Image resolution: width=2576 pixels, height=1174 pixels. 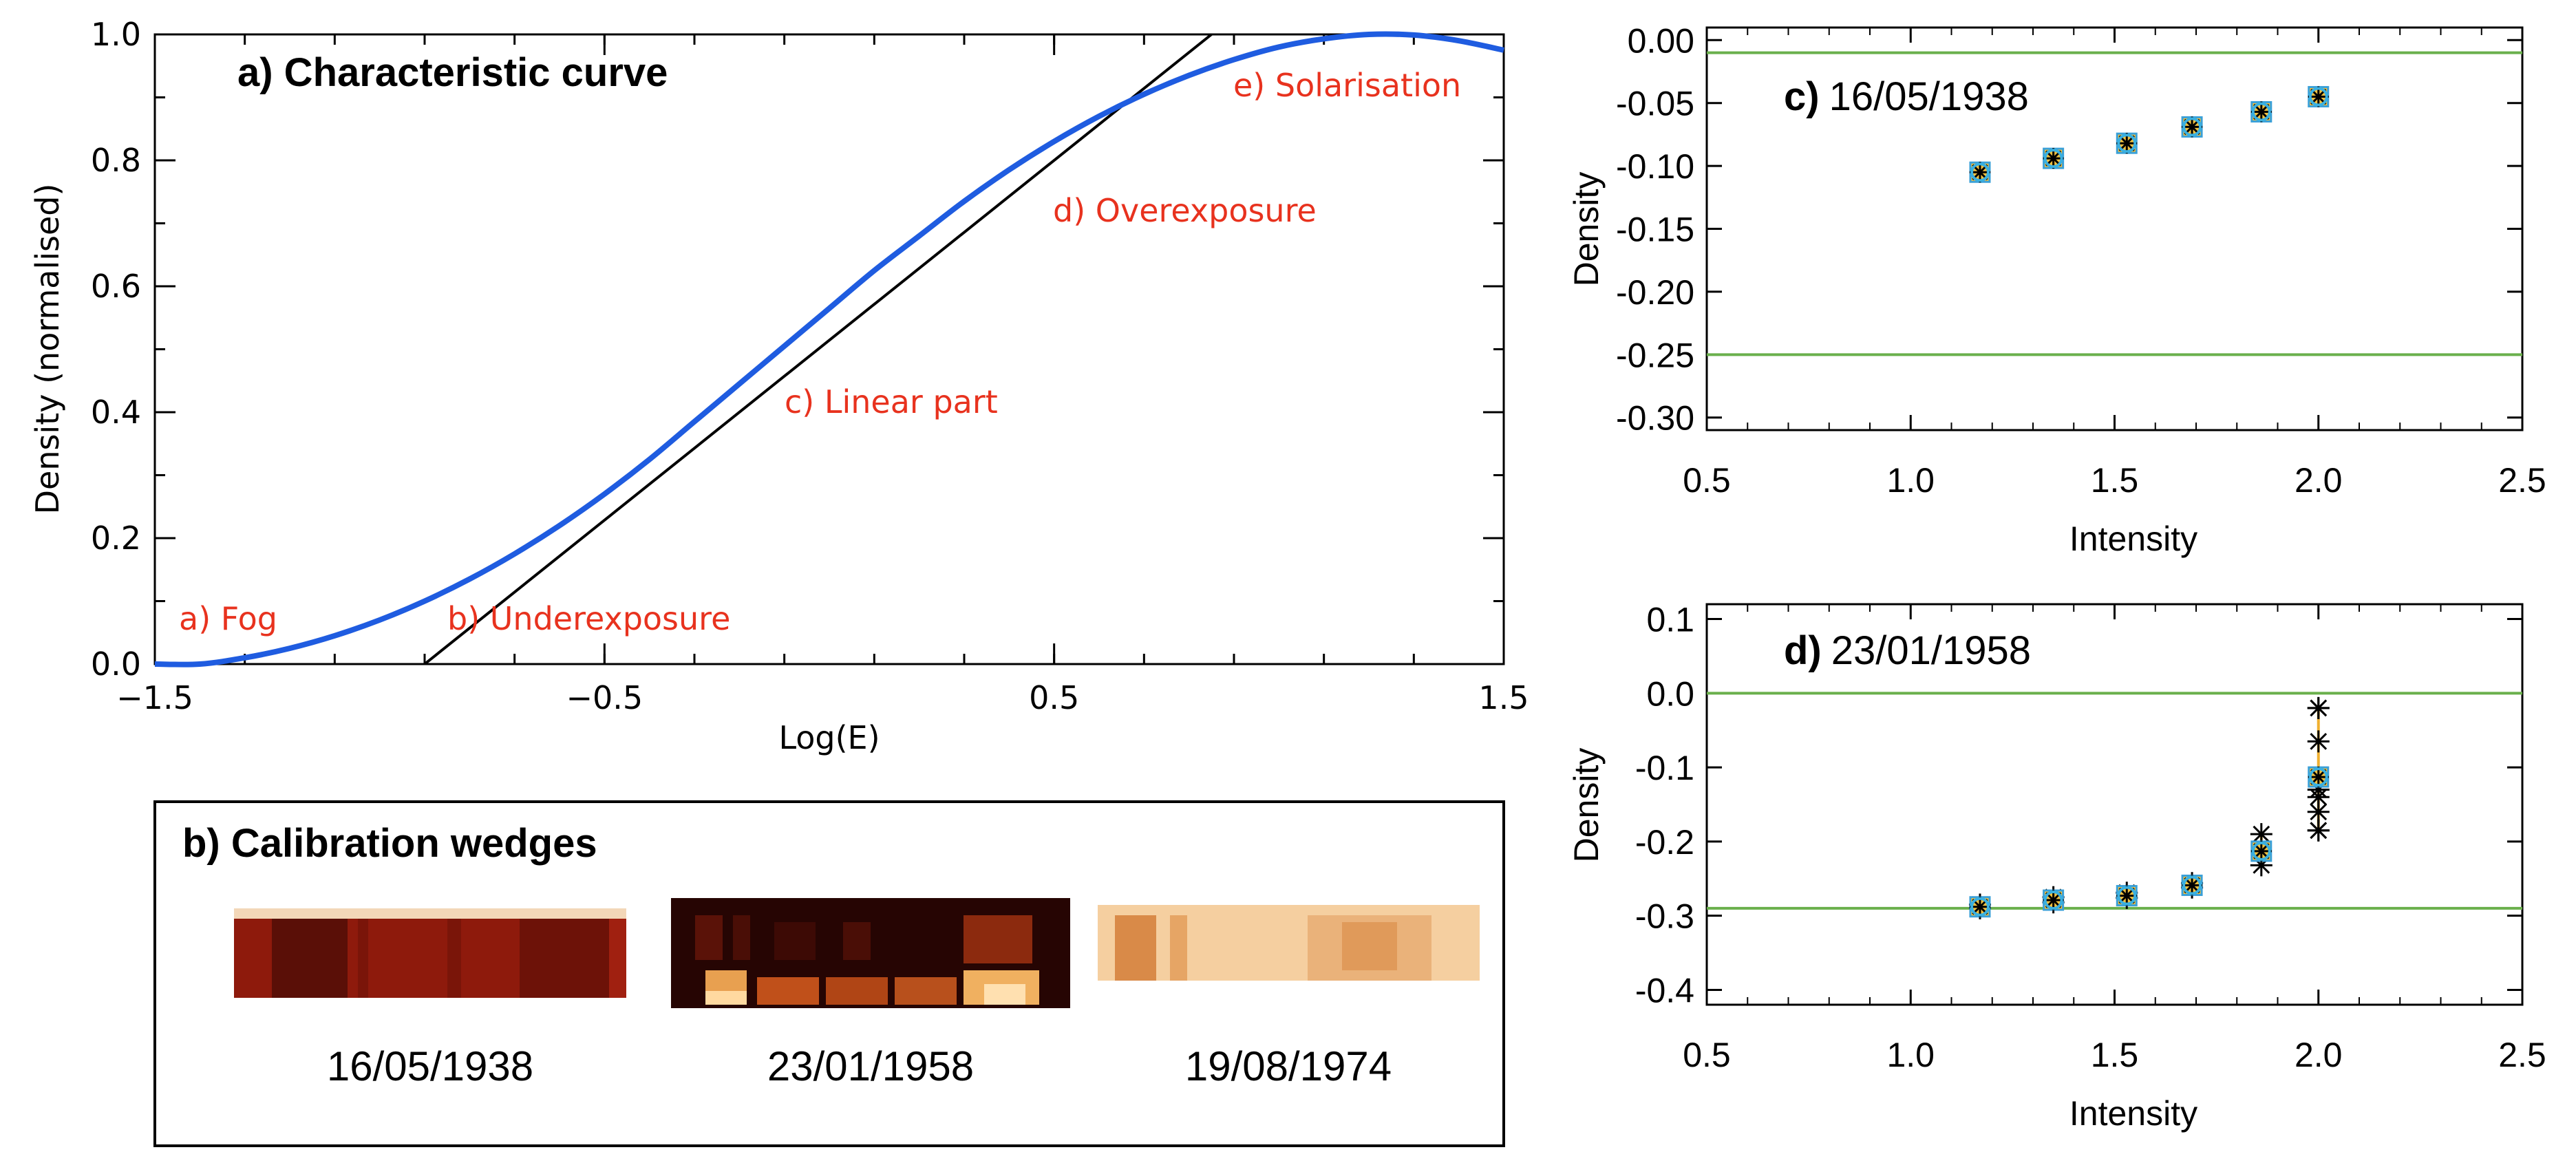 I want to click on panel-d-plot-frame, so click(x=2114, y=804).